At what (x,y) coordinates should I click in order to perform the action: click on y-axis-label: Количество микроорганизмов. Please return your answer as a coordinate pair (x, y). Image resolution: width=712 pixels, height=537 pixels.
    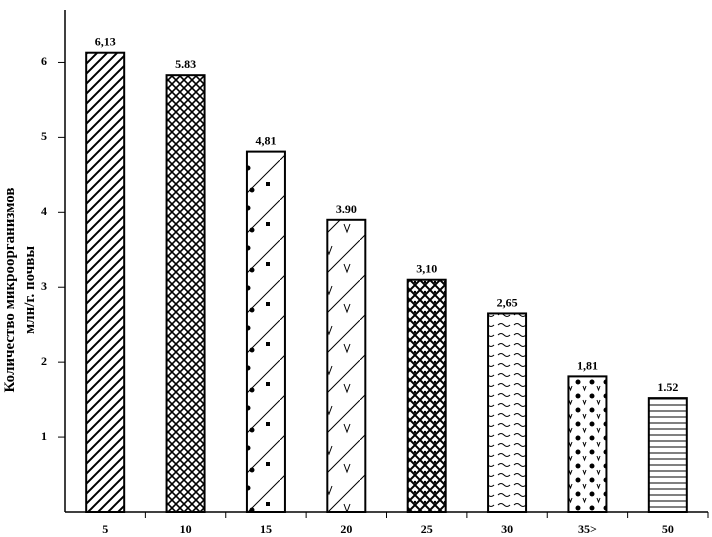
    Looking at the image, I should click on (10, 290).